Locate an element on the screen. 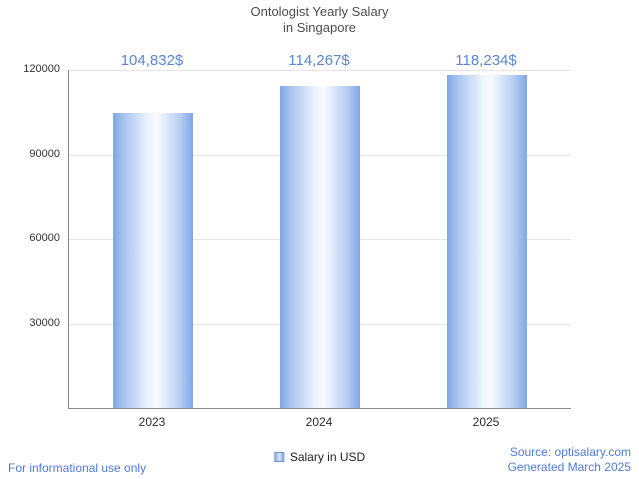 This screenshot has width=639, height=479. y-axis-tick-label: 90000 is located at coordinates (44, 153).